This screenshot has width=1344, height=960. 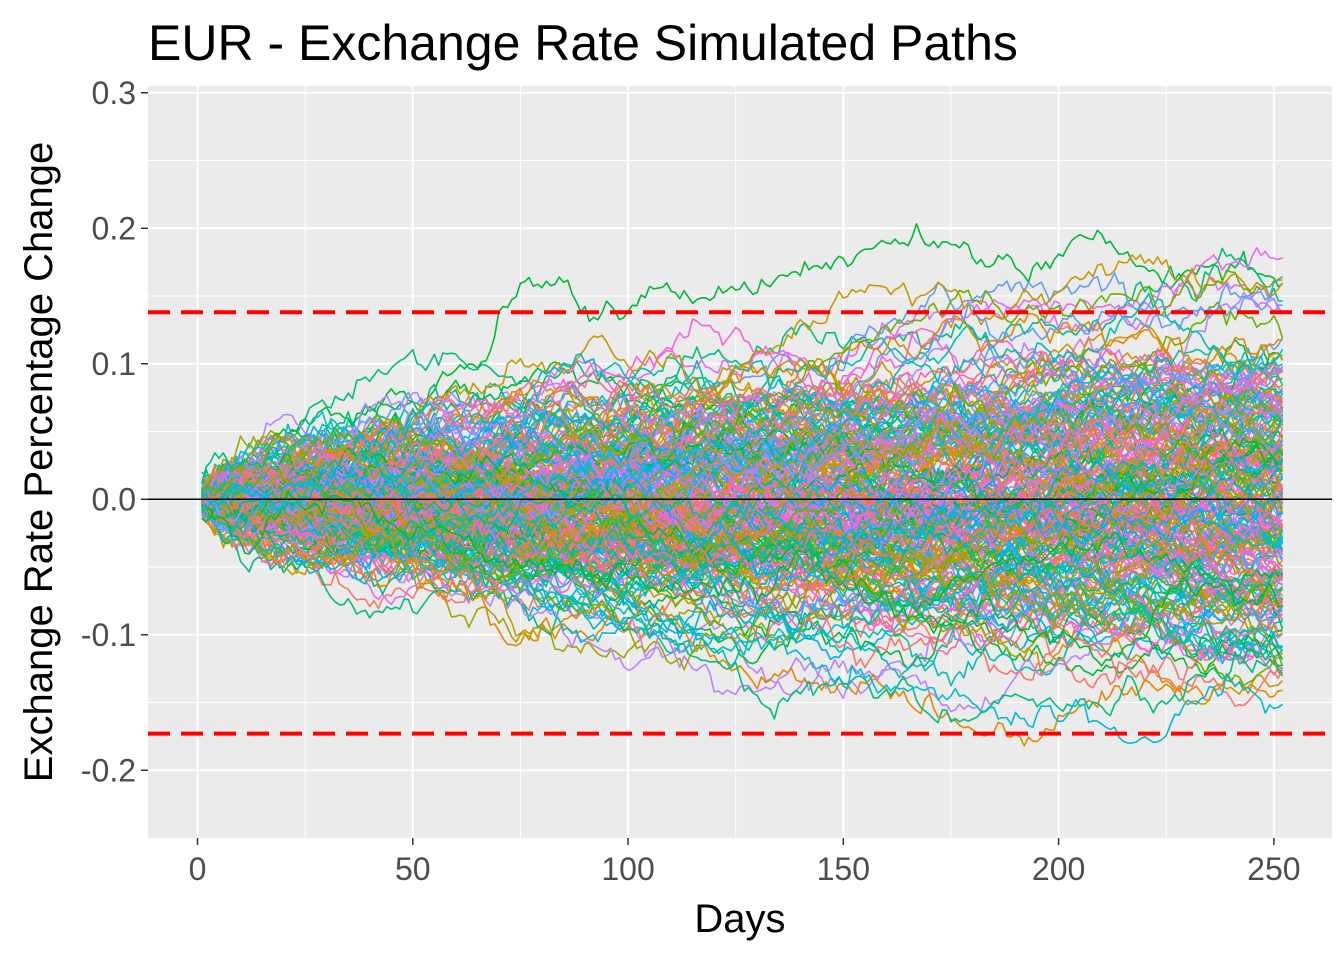 What do you see at coordinates (198, 869) in the screenshot?
I see `x-tick-label: 0` at bounding box center [198, 869].